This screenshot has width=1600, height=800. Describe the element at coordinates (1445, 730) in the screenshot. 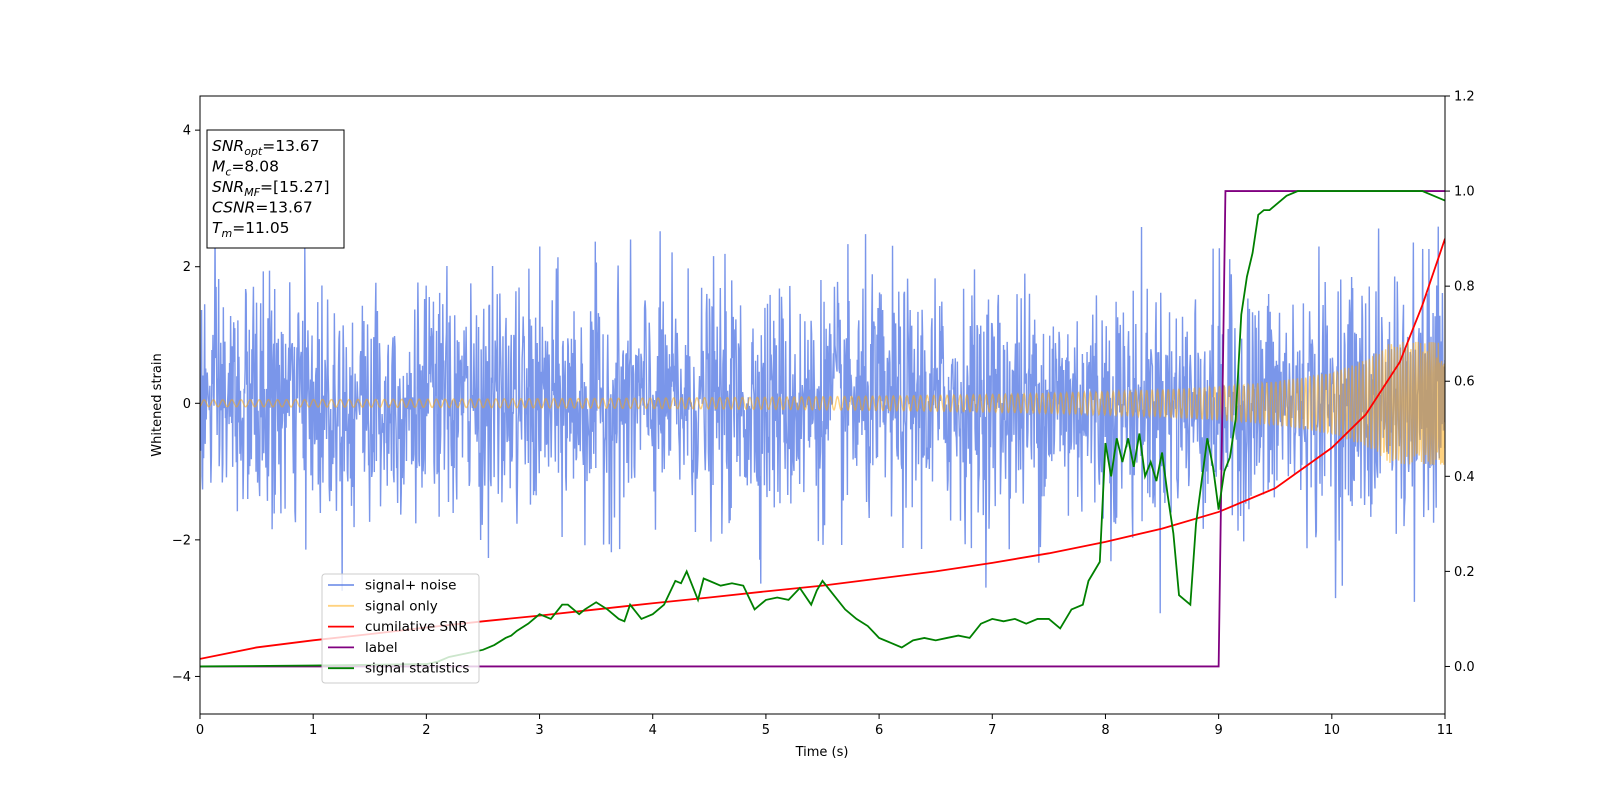

I see `x-tick-label: 11` at that location.